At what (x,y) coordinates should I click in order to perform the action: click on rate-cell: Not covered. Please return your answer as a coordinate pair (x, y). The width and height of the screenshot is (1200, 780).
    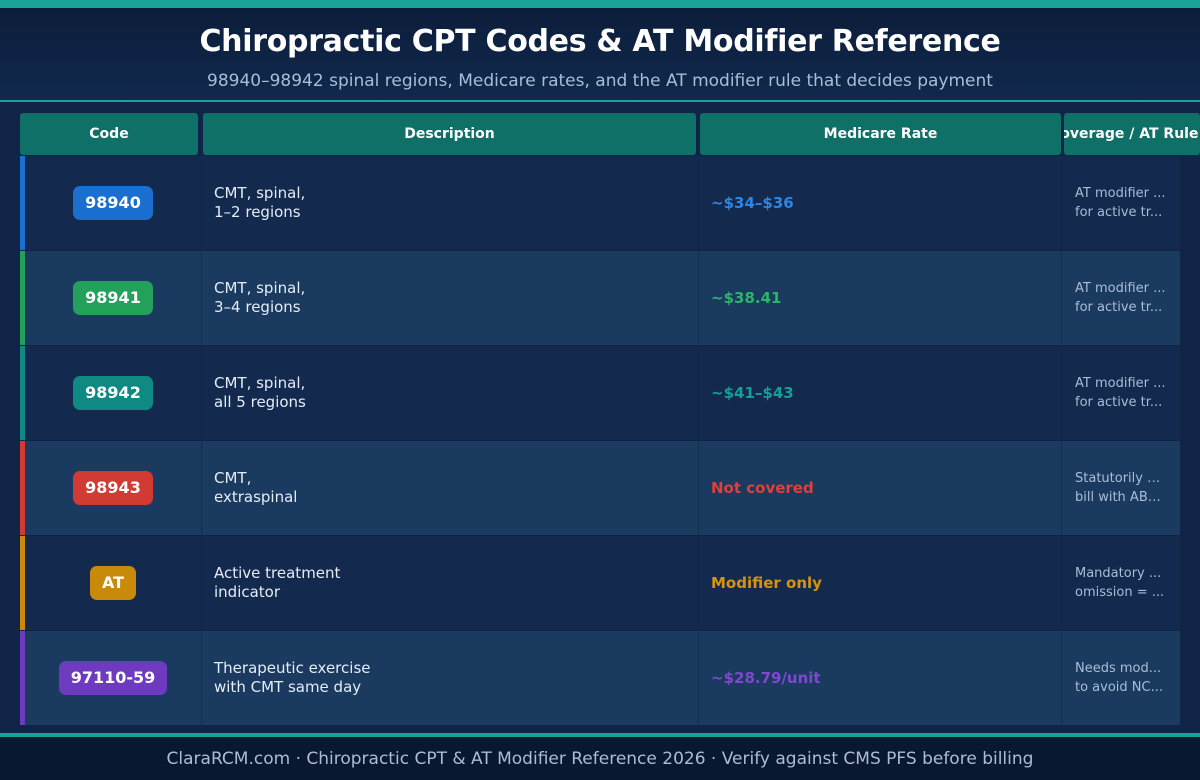
    Looking at the image, I should click on (886, 488).